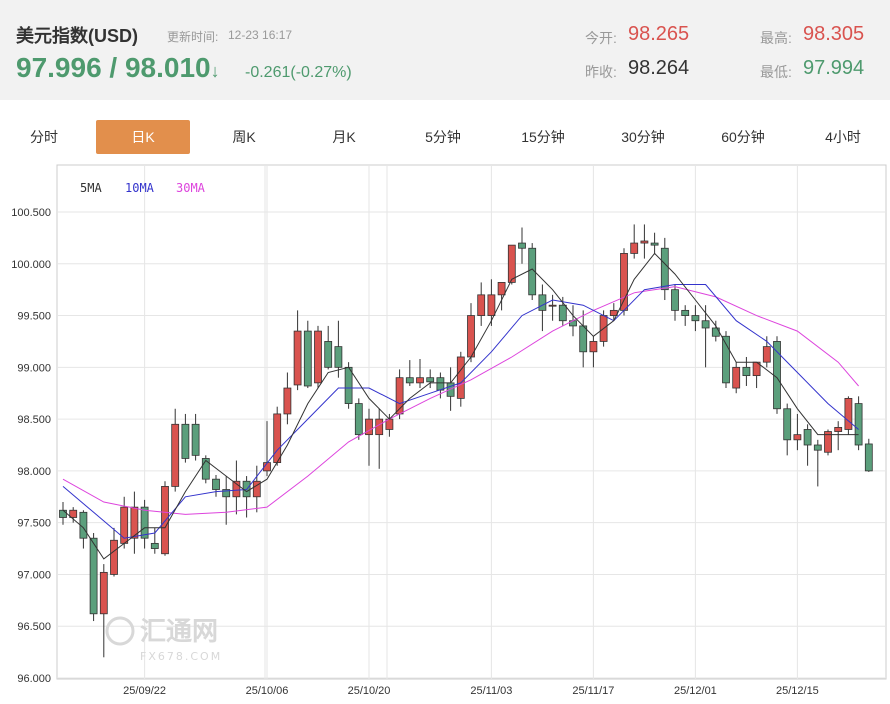  Describe the element at coordinates (298, 72) in the screenshot. I see `price-change: -0.261(-0.27%)` at that location.